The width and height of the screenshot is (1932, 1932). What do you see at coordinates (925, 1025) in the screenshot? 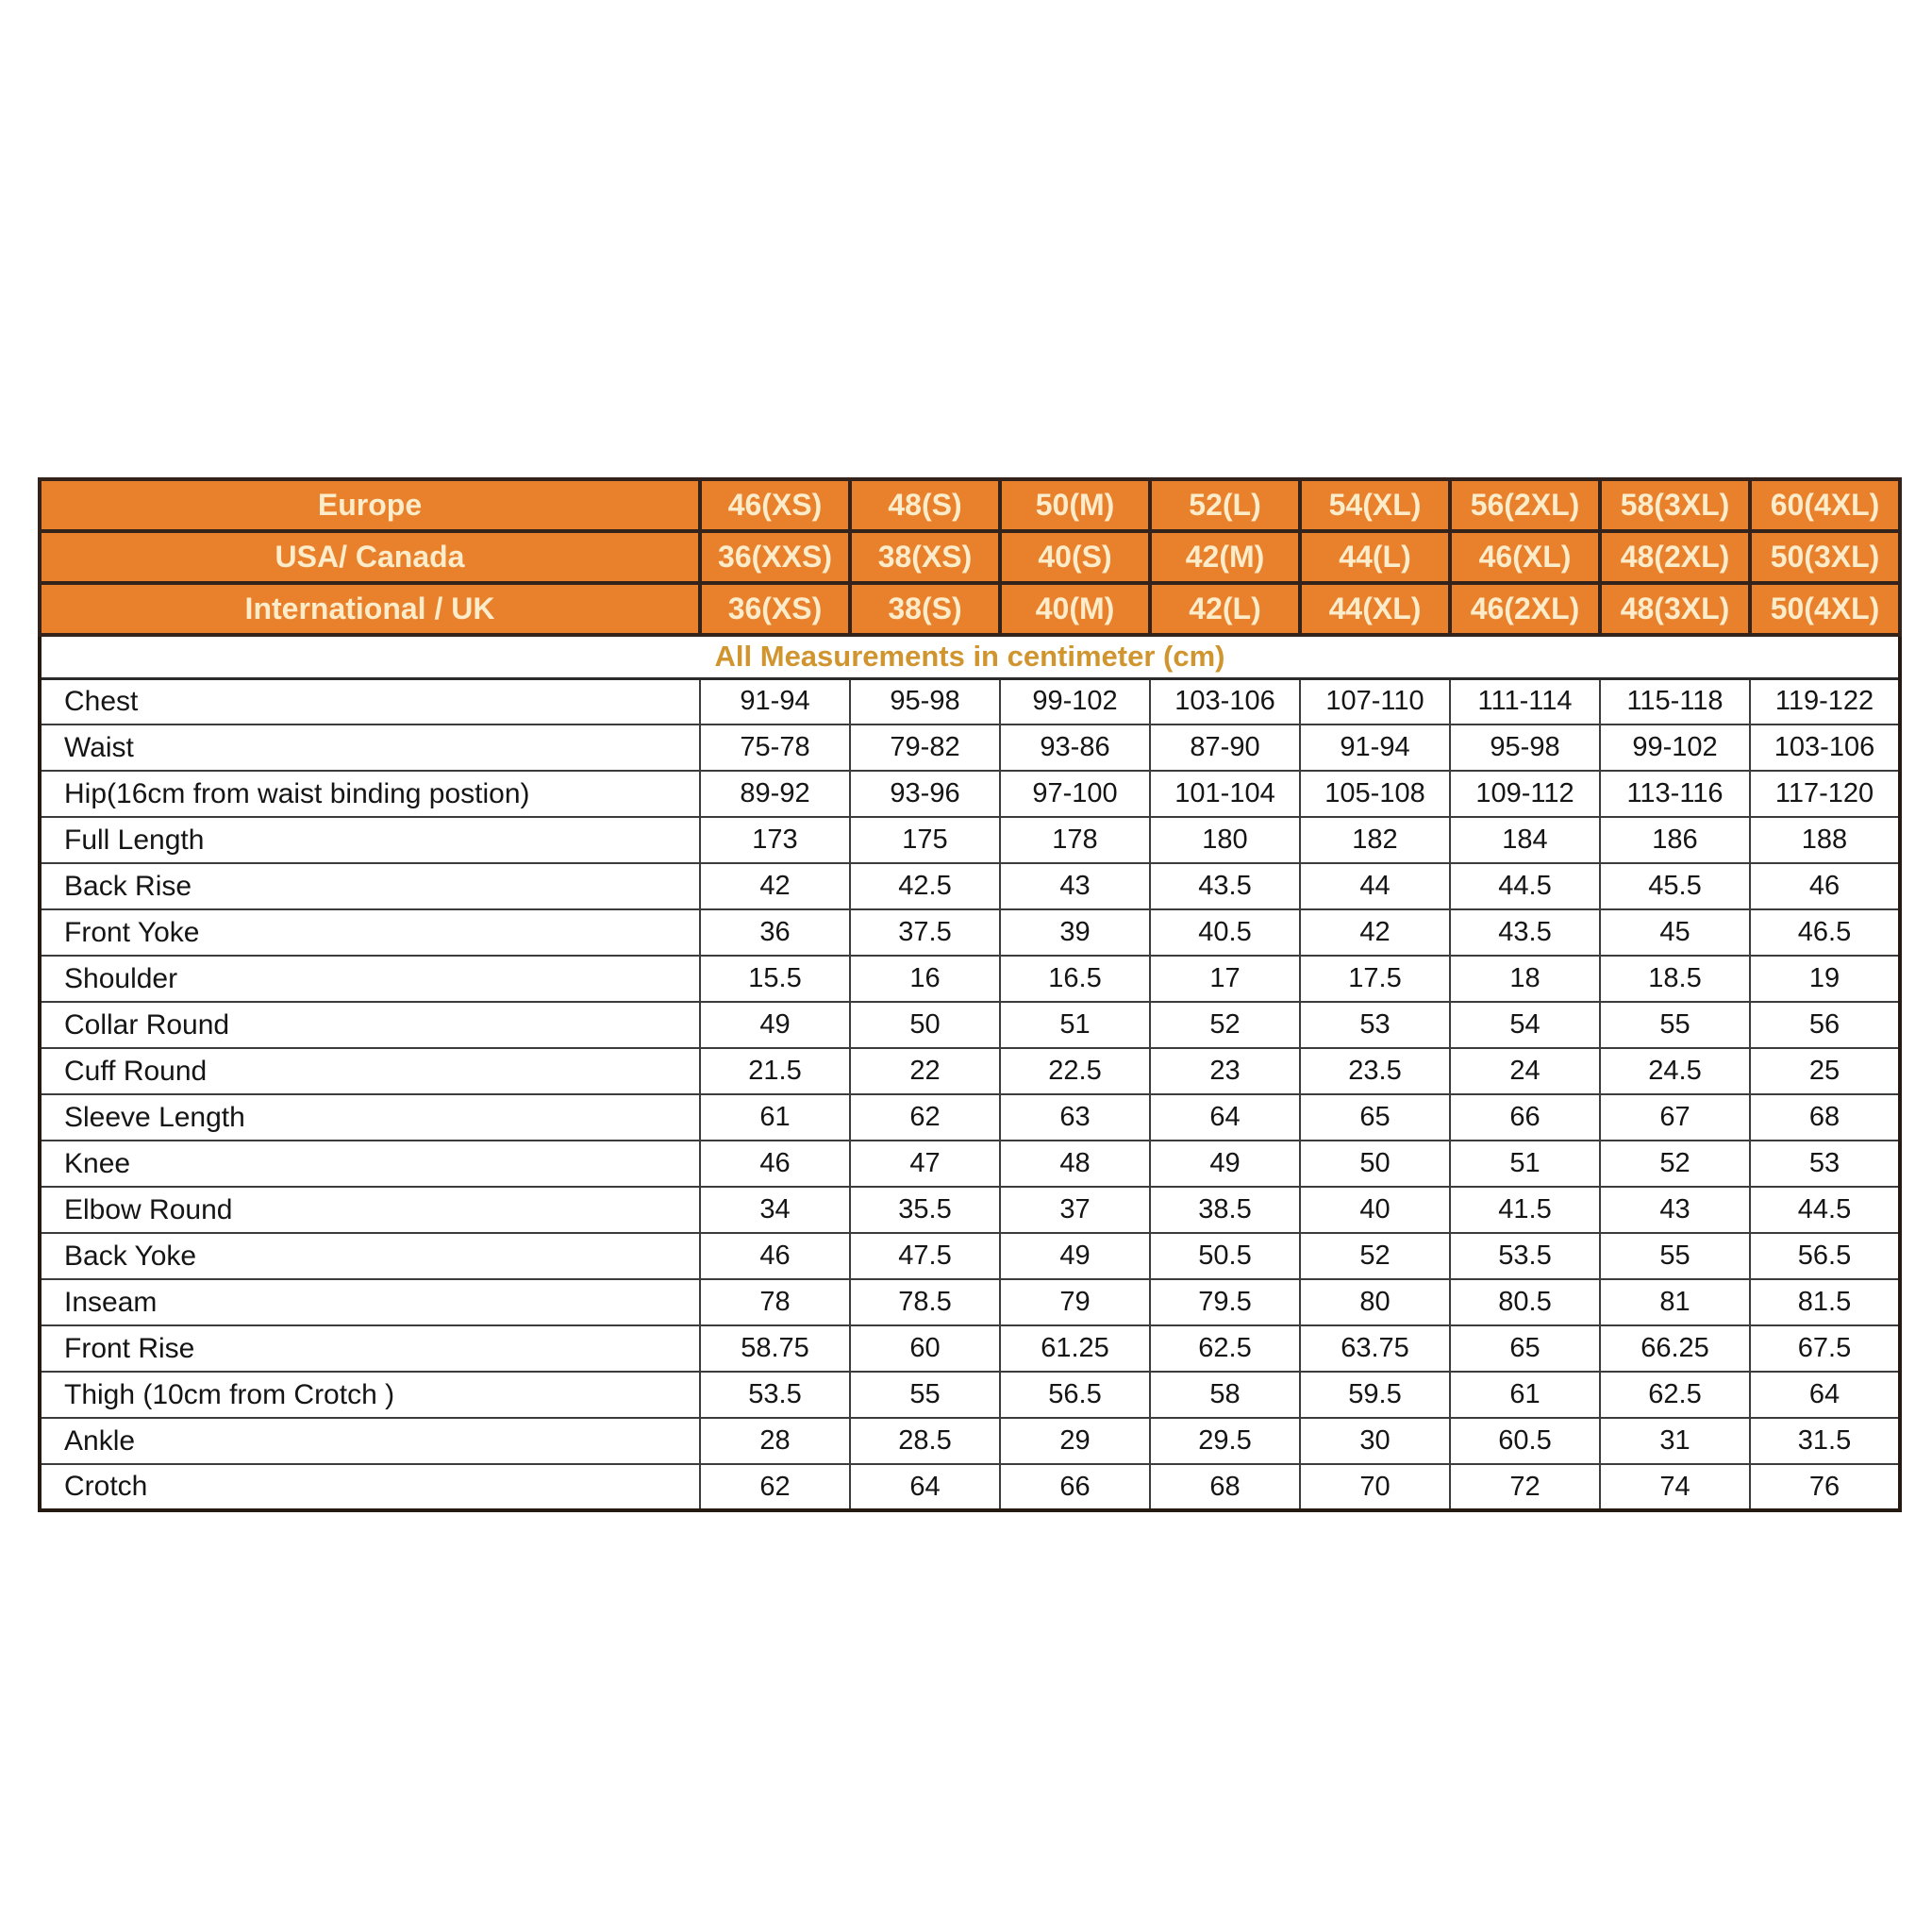
I see `measurement-value-cell: 50` at bounding box center [925, 1025].